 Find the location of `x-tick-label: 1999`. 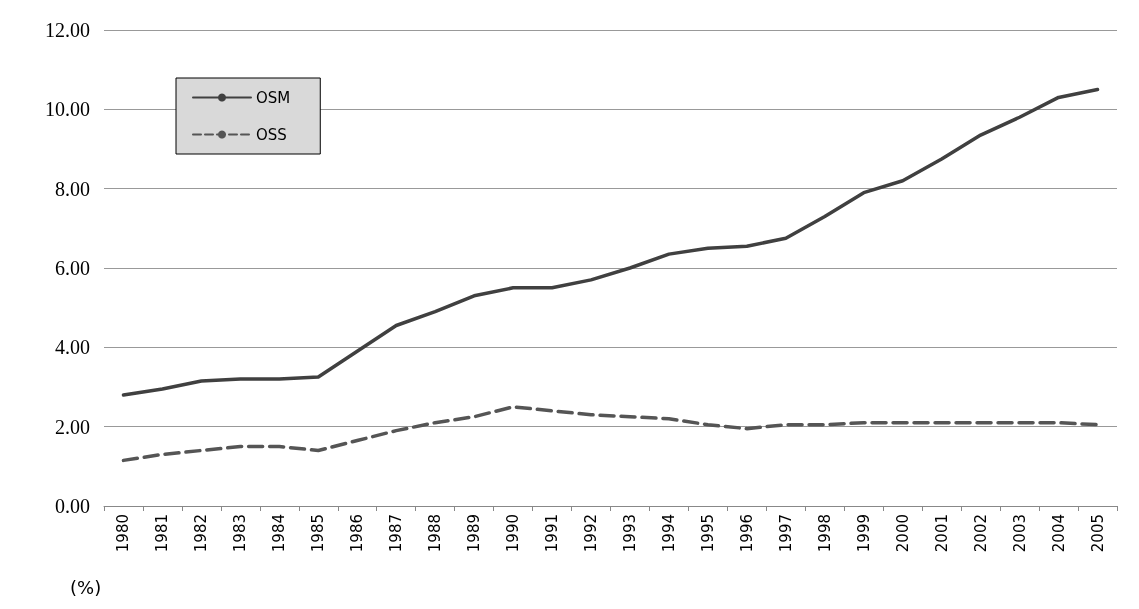

x-tick-label: 1999 is located at coordinates (863, 533).